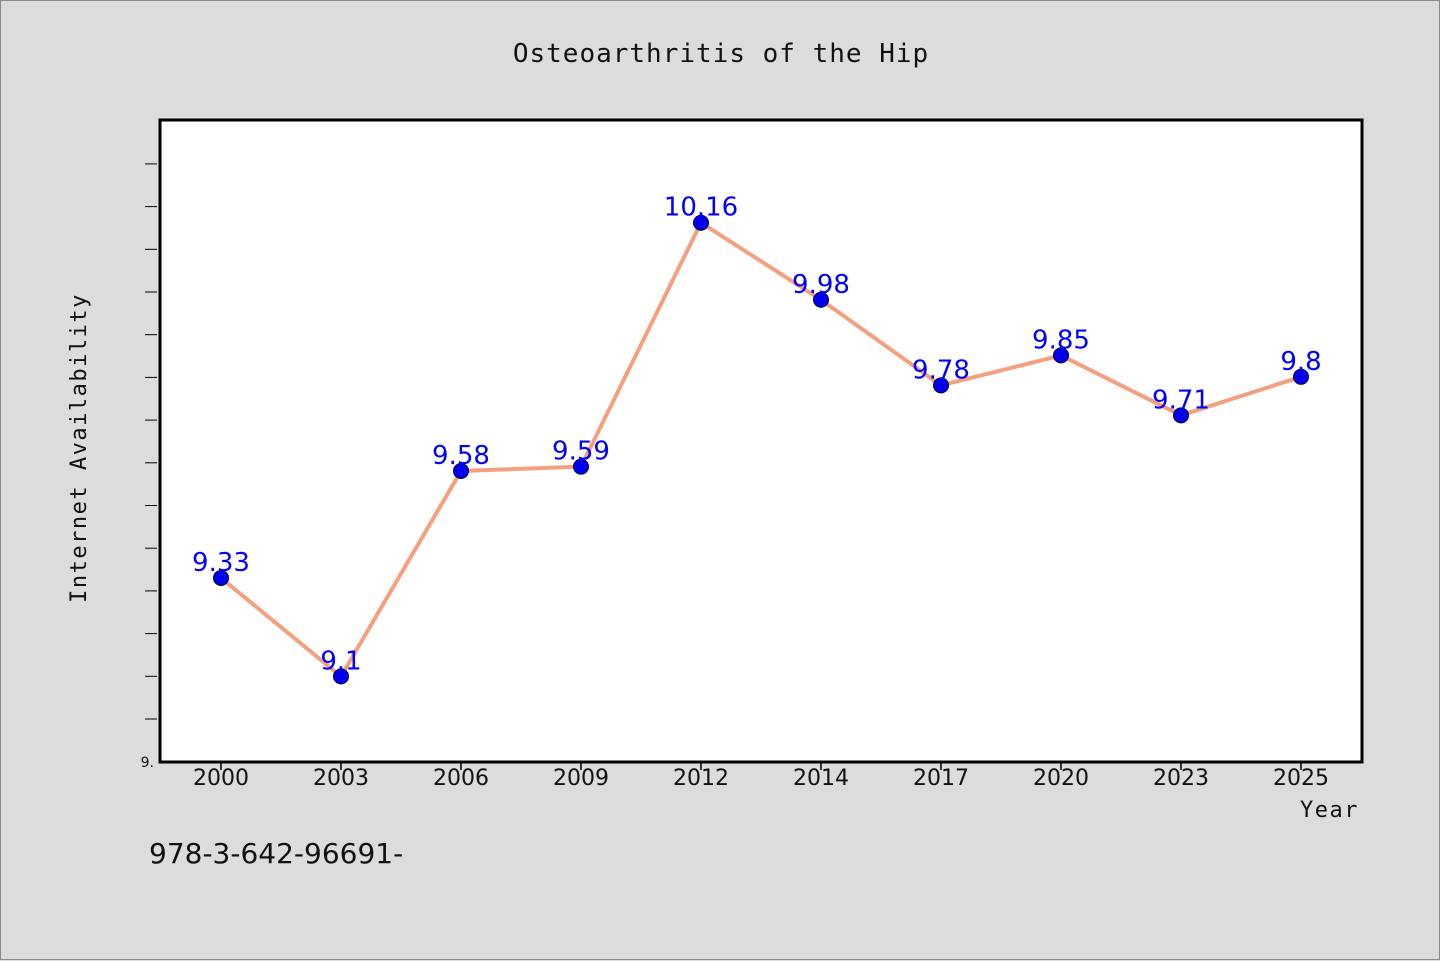 The image size is (1440, 961). I want to click on x-tick-label: 2009, so click(581, 778).